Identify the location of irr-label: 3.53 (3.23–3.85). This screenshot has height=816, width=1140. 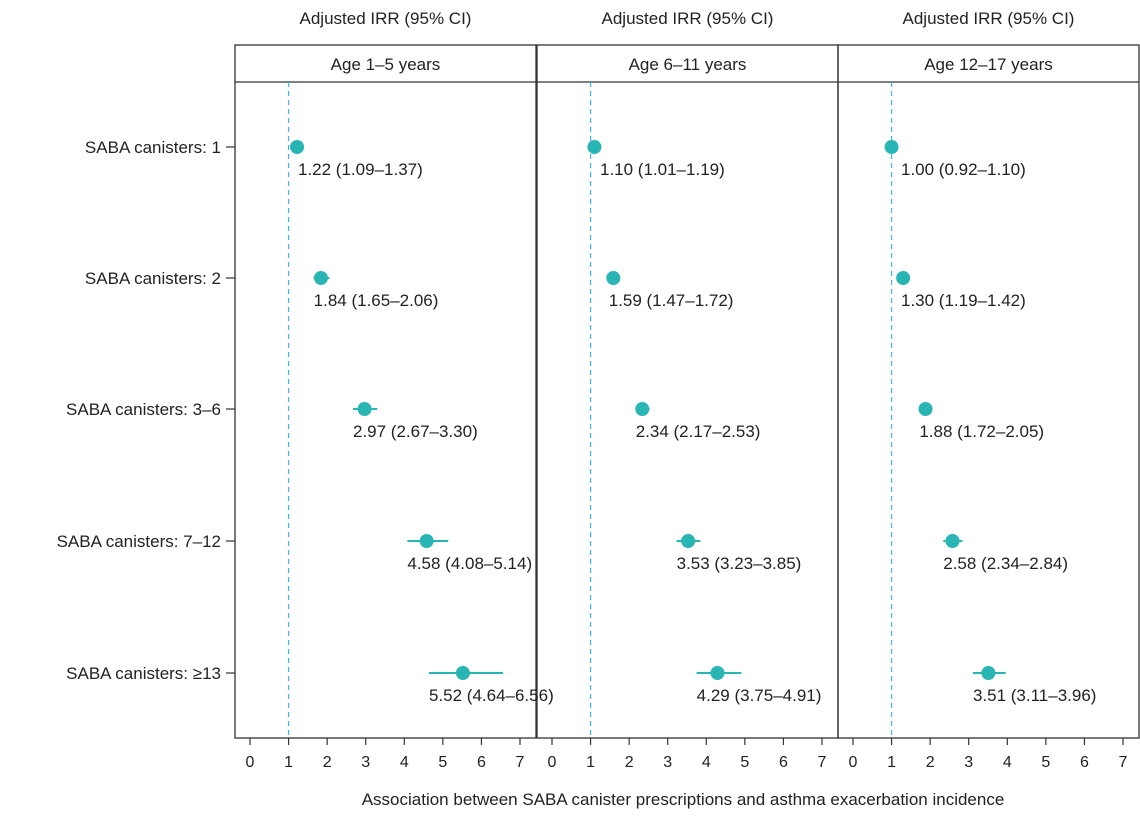
(739, 563).